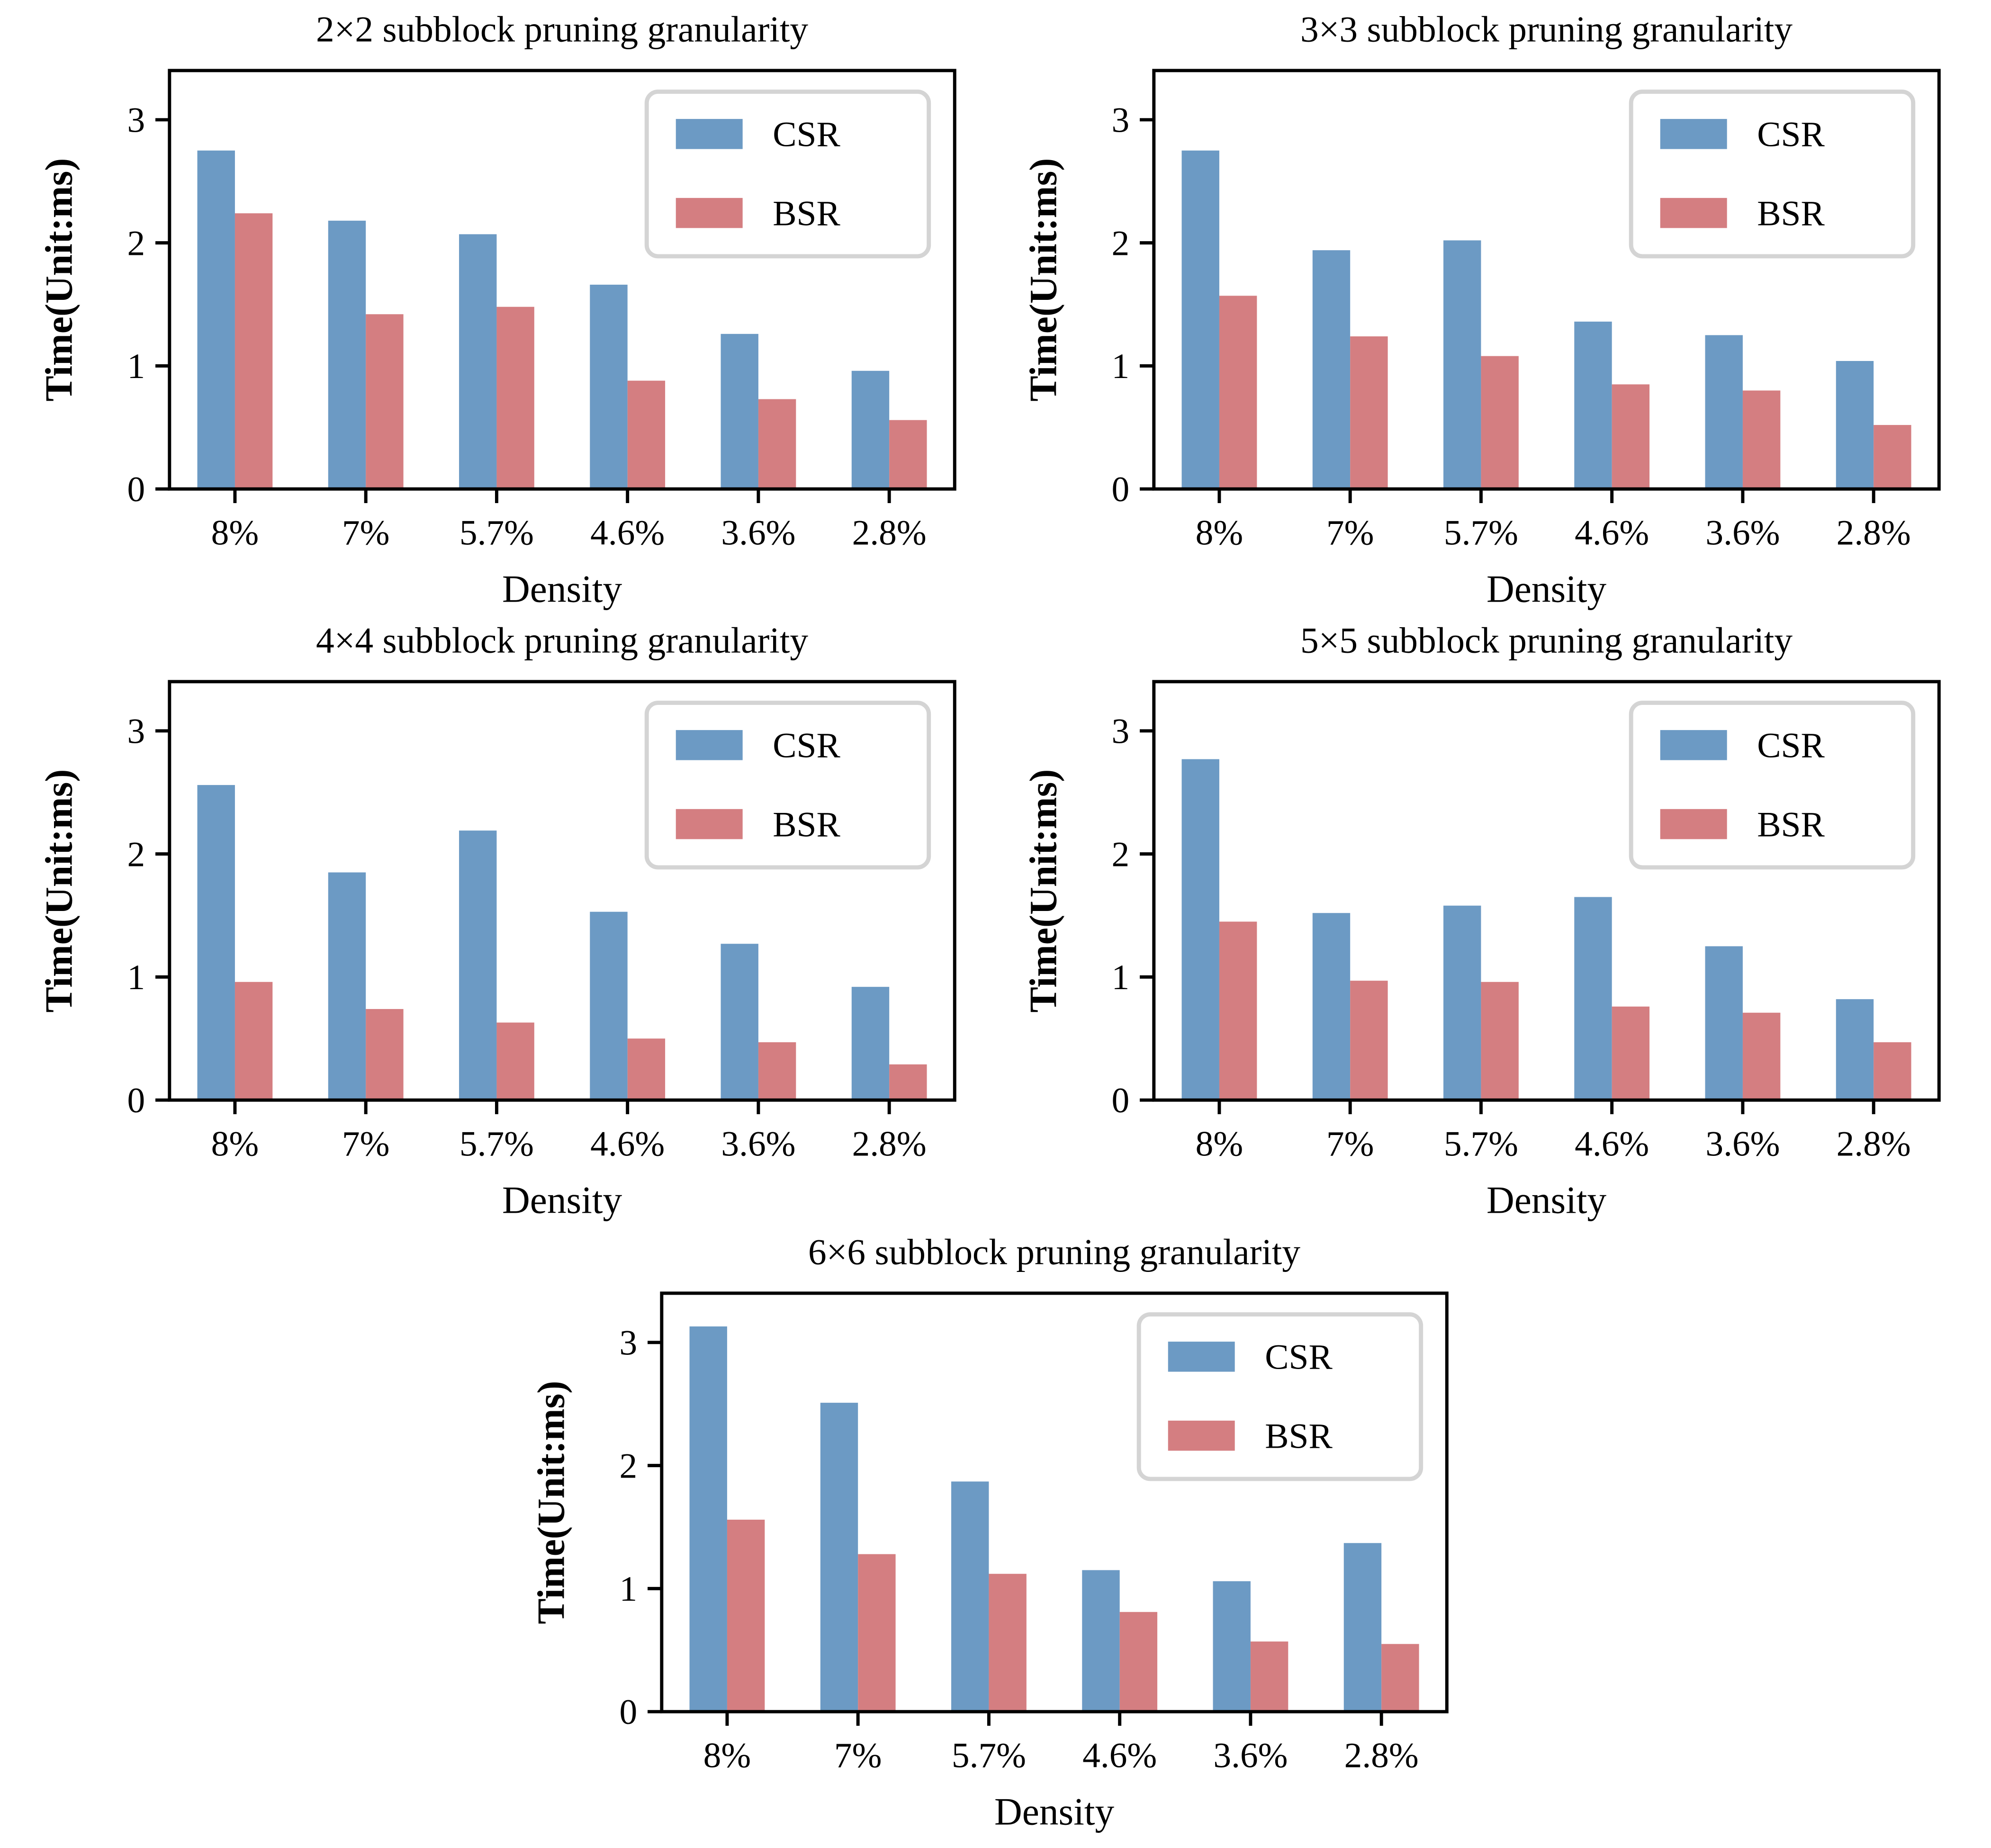 This screenshot has width=1991, height=1848. What do you see at coordinates (562, 29) in the screenshot?
I see `chart-title: 2×2 subblock pruning granularity` at bounding box center [562, 29].